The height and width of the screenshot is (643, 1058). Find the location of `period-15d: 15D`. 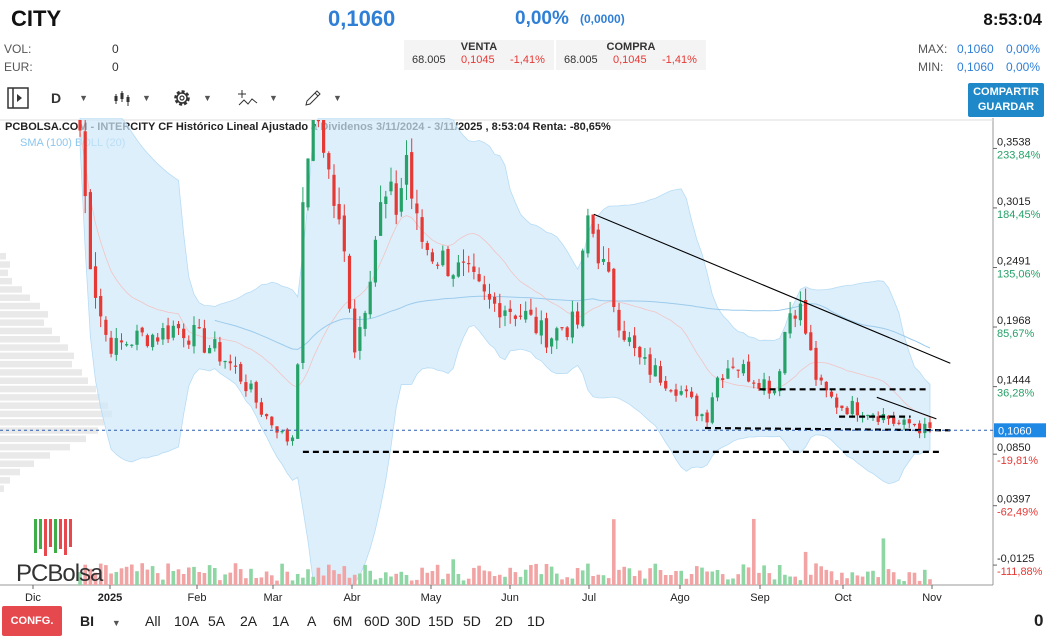

period-15d: 15D is located at coordinates (441, 621).